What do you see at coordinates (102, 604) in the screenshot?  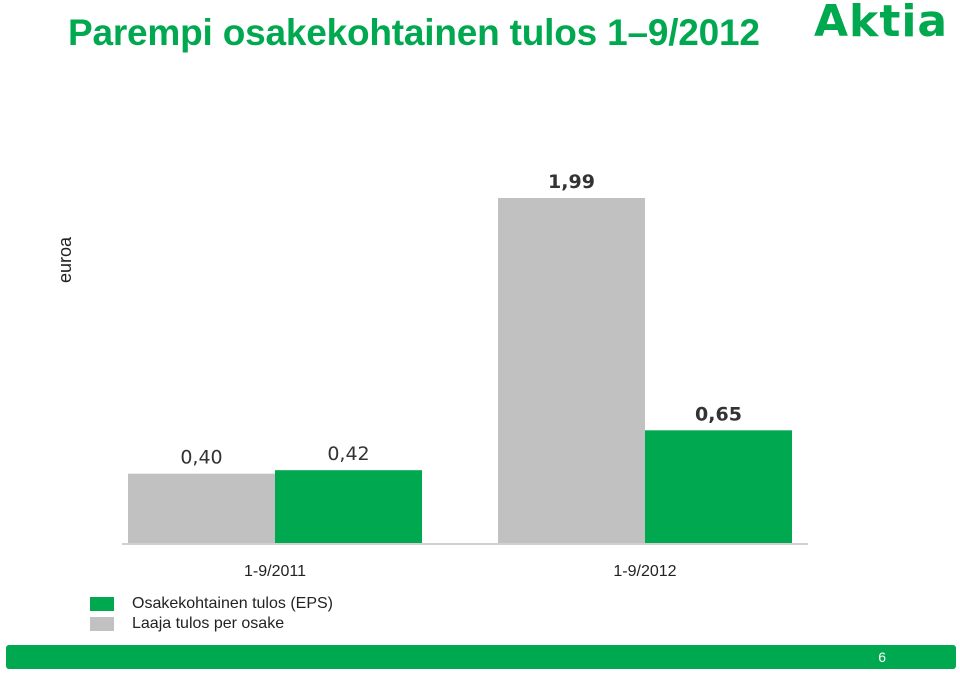 I see `legend-swatch-eps` at bounding box center [102, 604].